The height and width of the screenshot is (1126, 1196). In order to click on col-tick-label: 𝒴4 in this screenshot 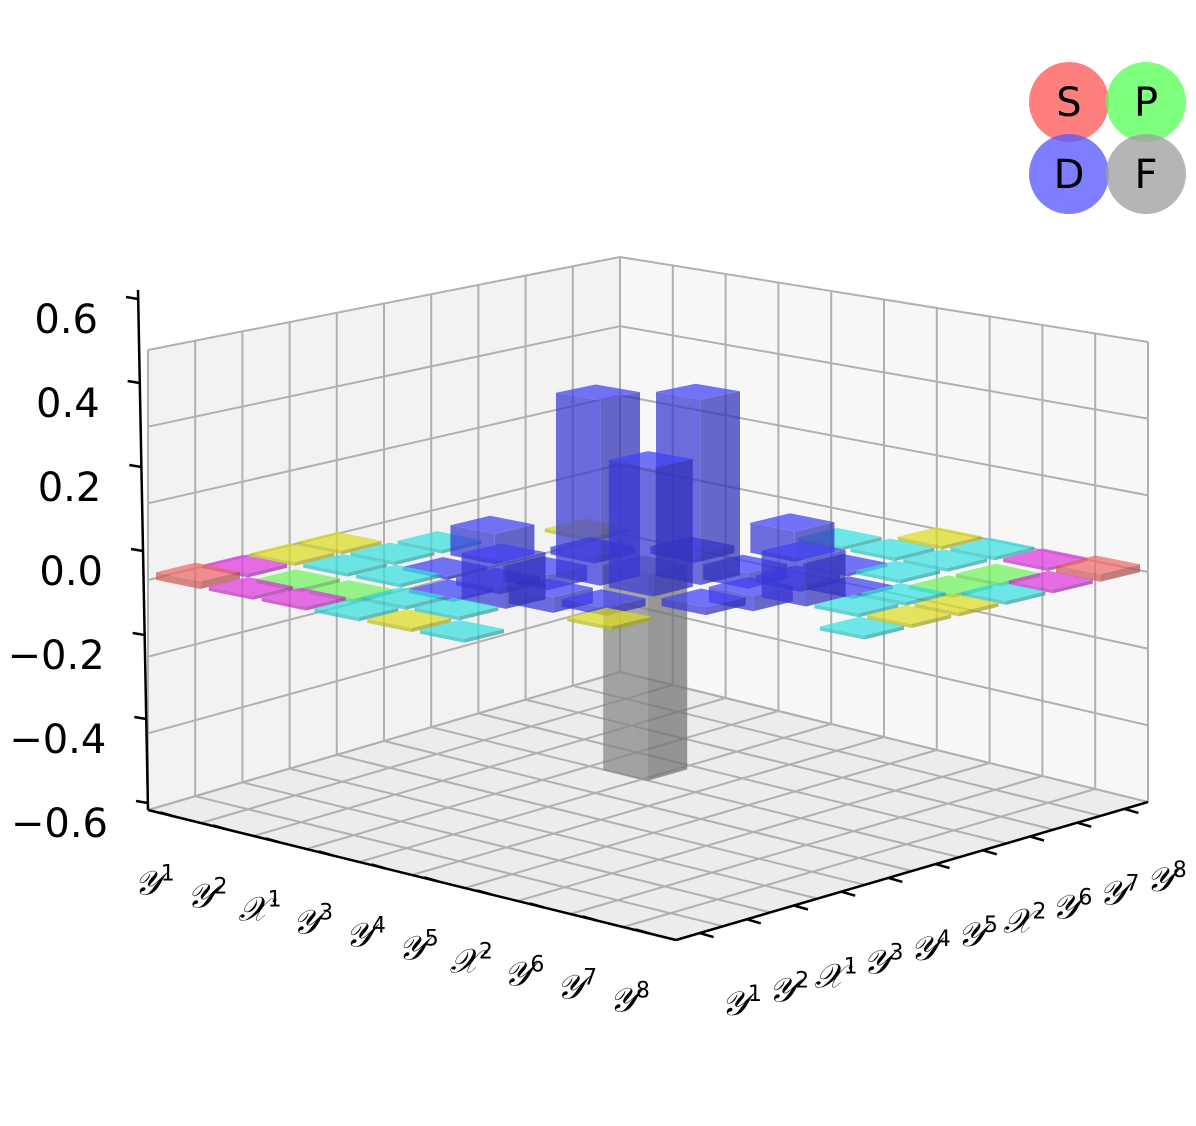, I will do `click(930, 948)`.